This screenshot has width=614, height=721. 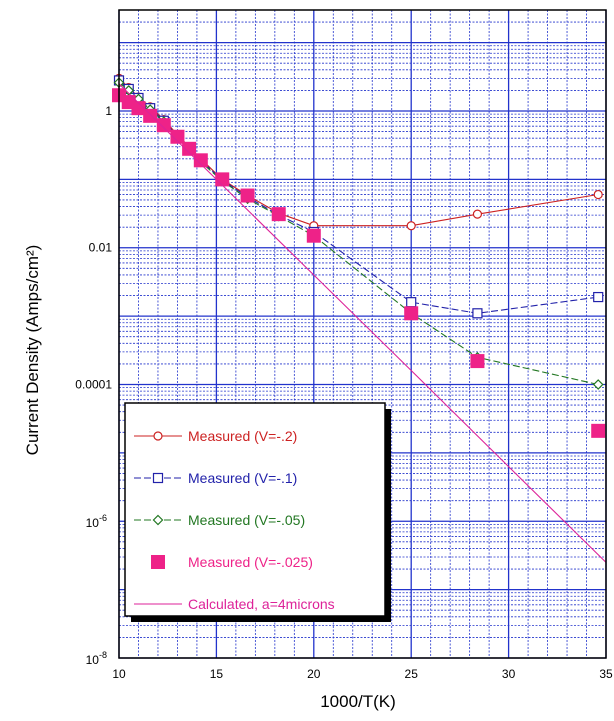 What do you see at coordinates (261, 604) in the screenshot?
I see `legend-label: Calculated, a=4microns` at bounding box center [261, 604].